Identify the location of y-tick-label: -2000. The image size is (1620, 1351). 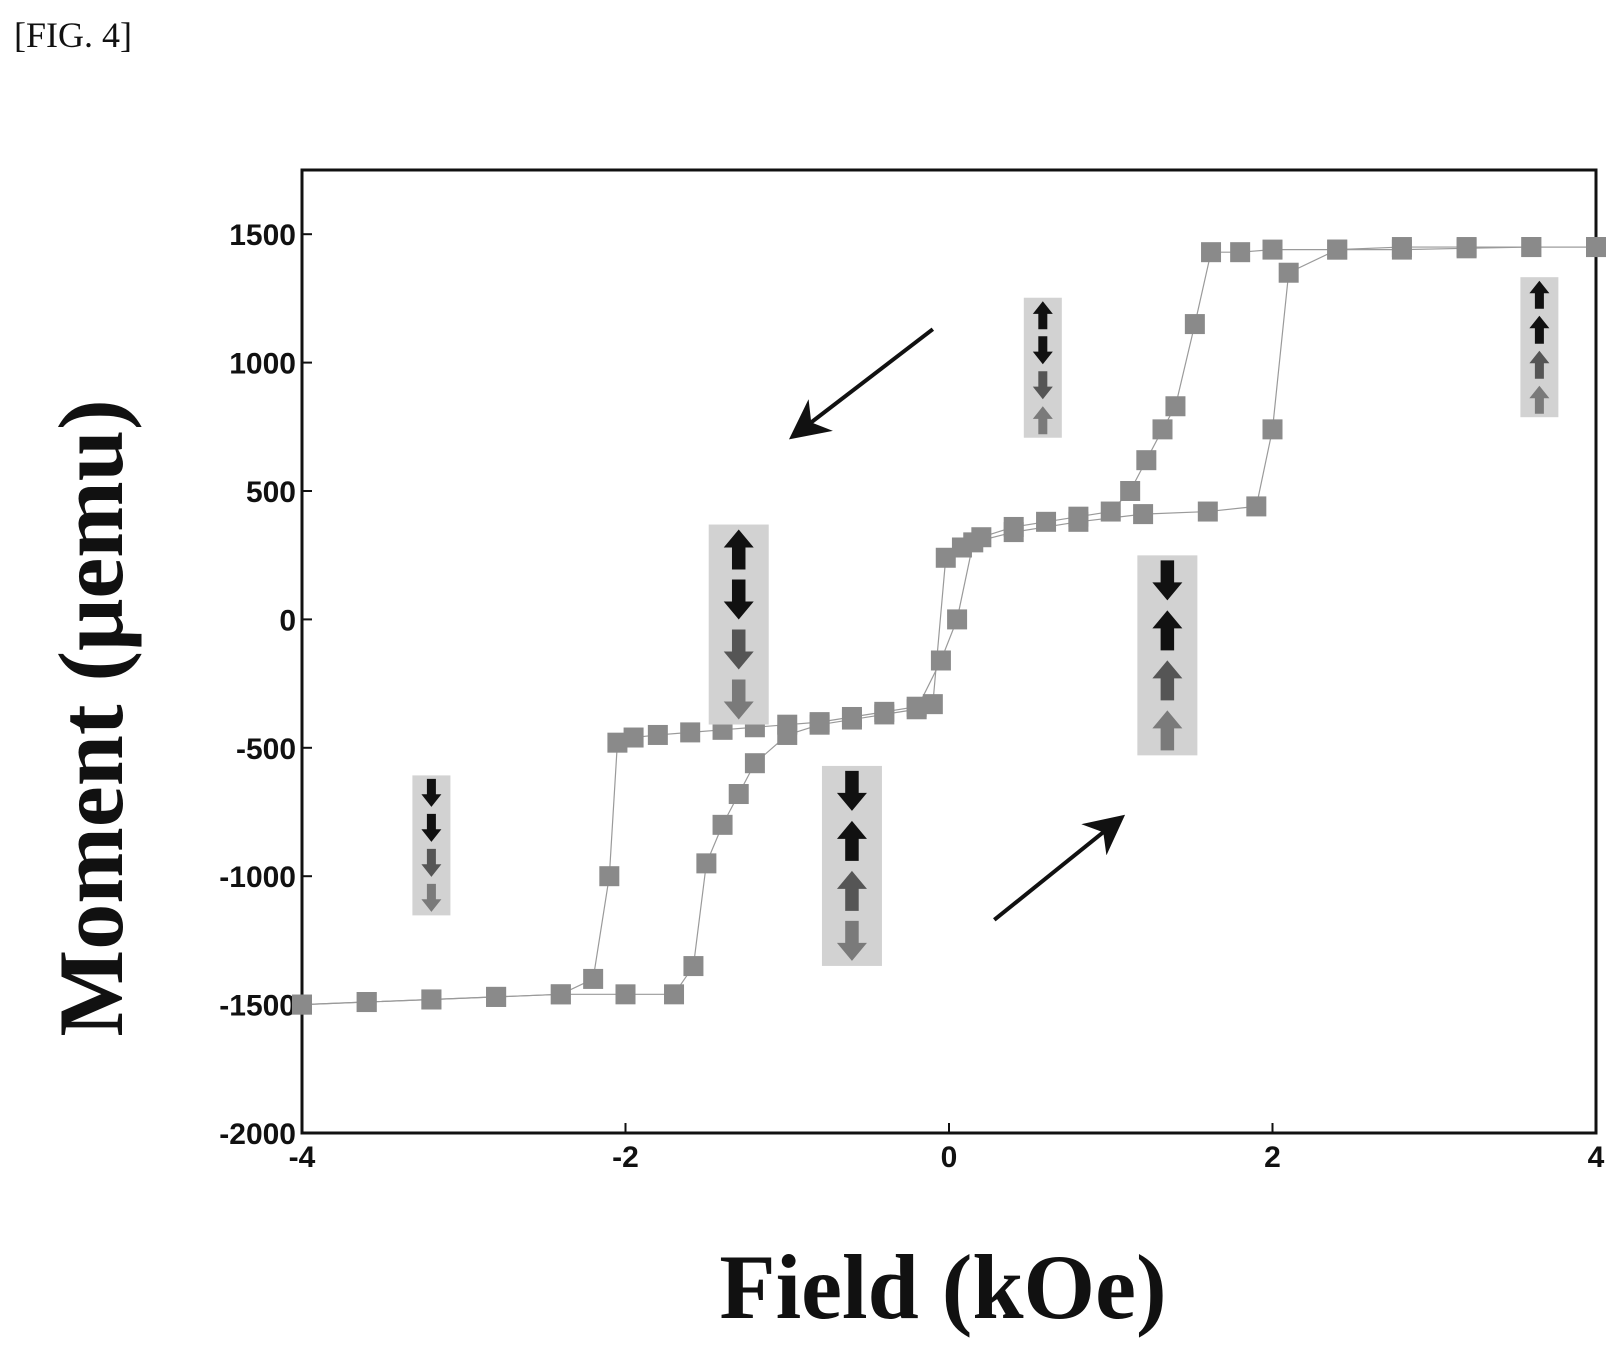
(257, 1134).